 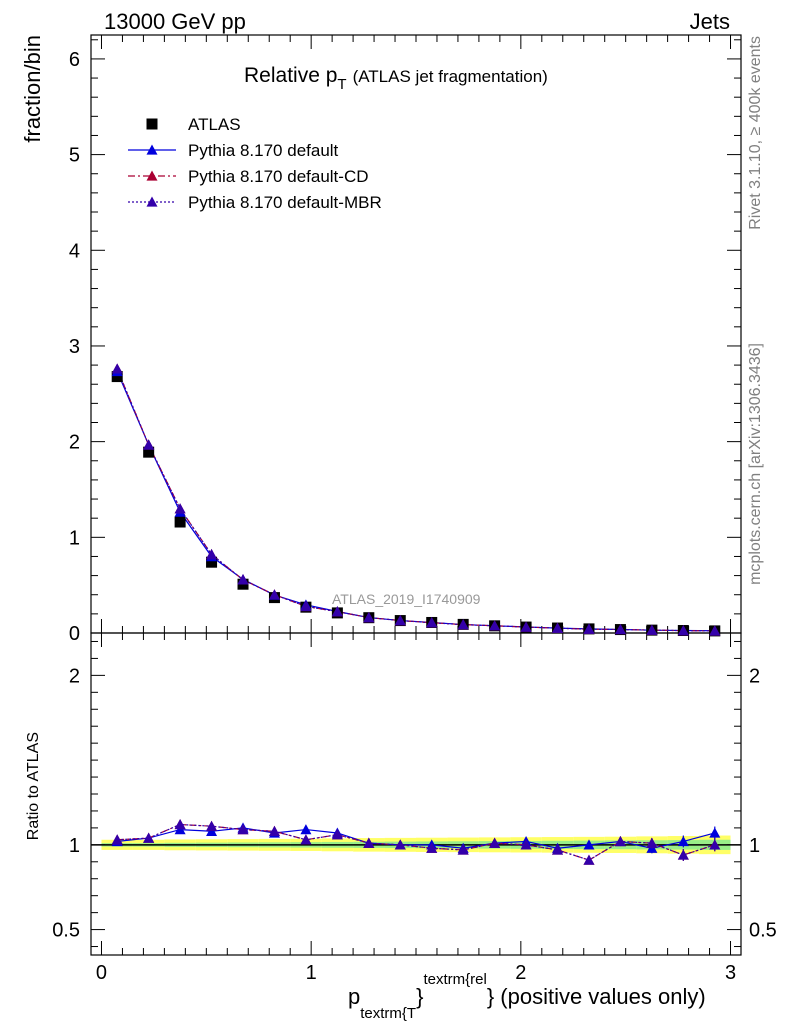 I want to click on chart-title-rest: (ATLAS jet fragmentation), so click(x=450, y=76).